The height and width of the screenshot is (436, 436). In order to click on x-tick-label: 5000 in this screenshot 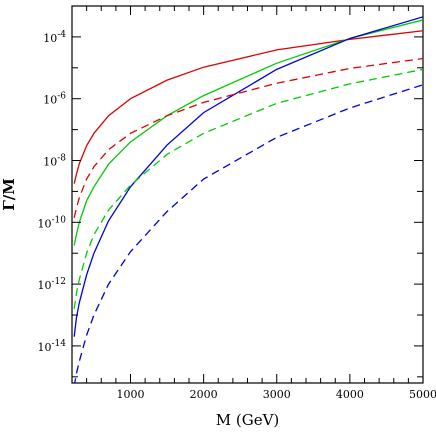, I will do `click(422, 394)`.